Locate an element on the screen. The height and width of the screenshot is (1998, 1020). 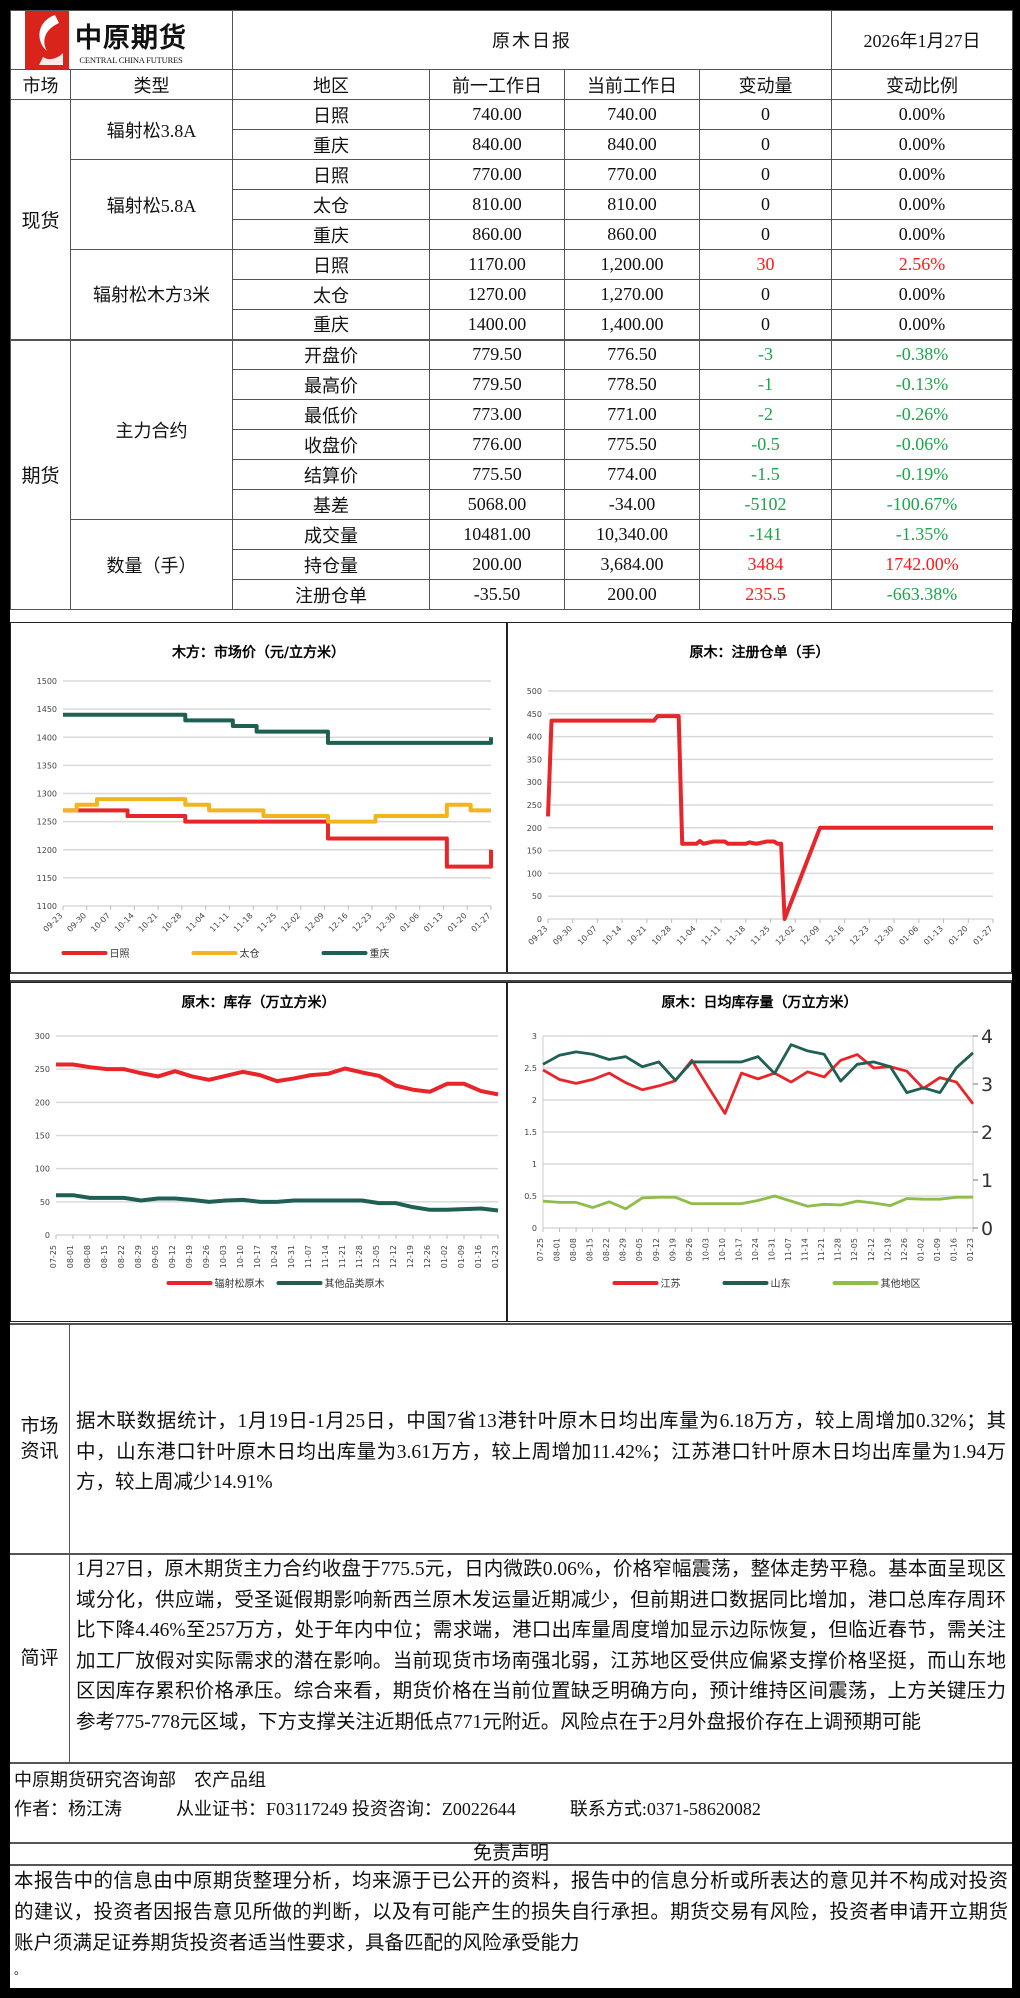
x-tick-label: 12-30 is located at coordinates (385, 922).